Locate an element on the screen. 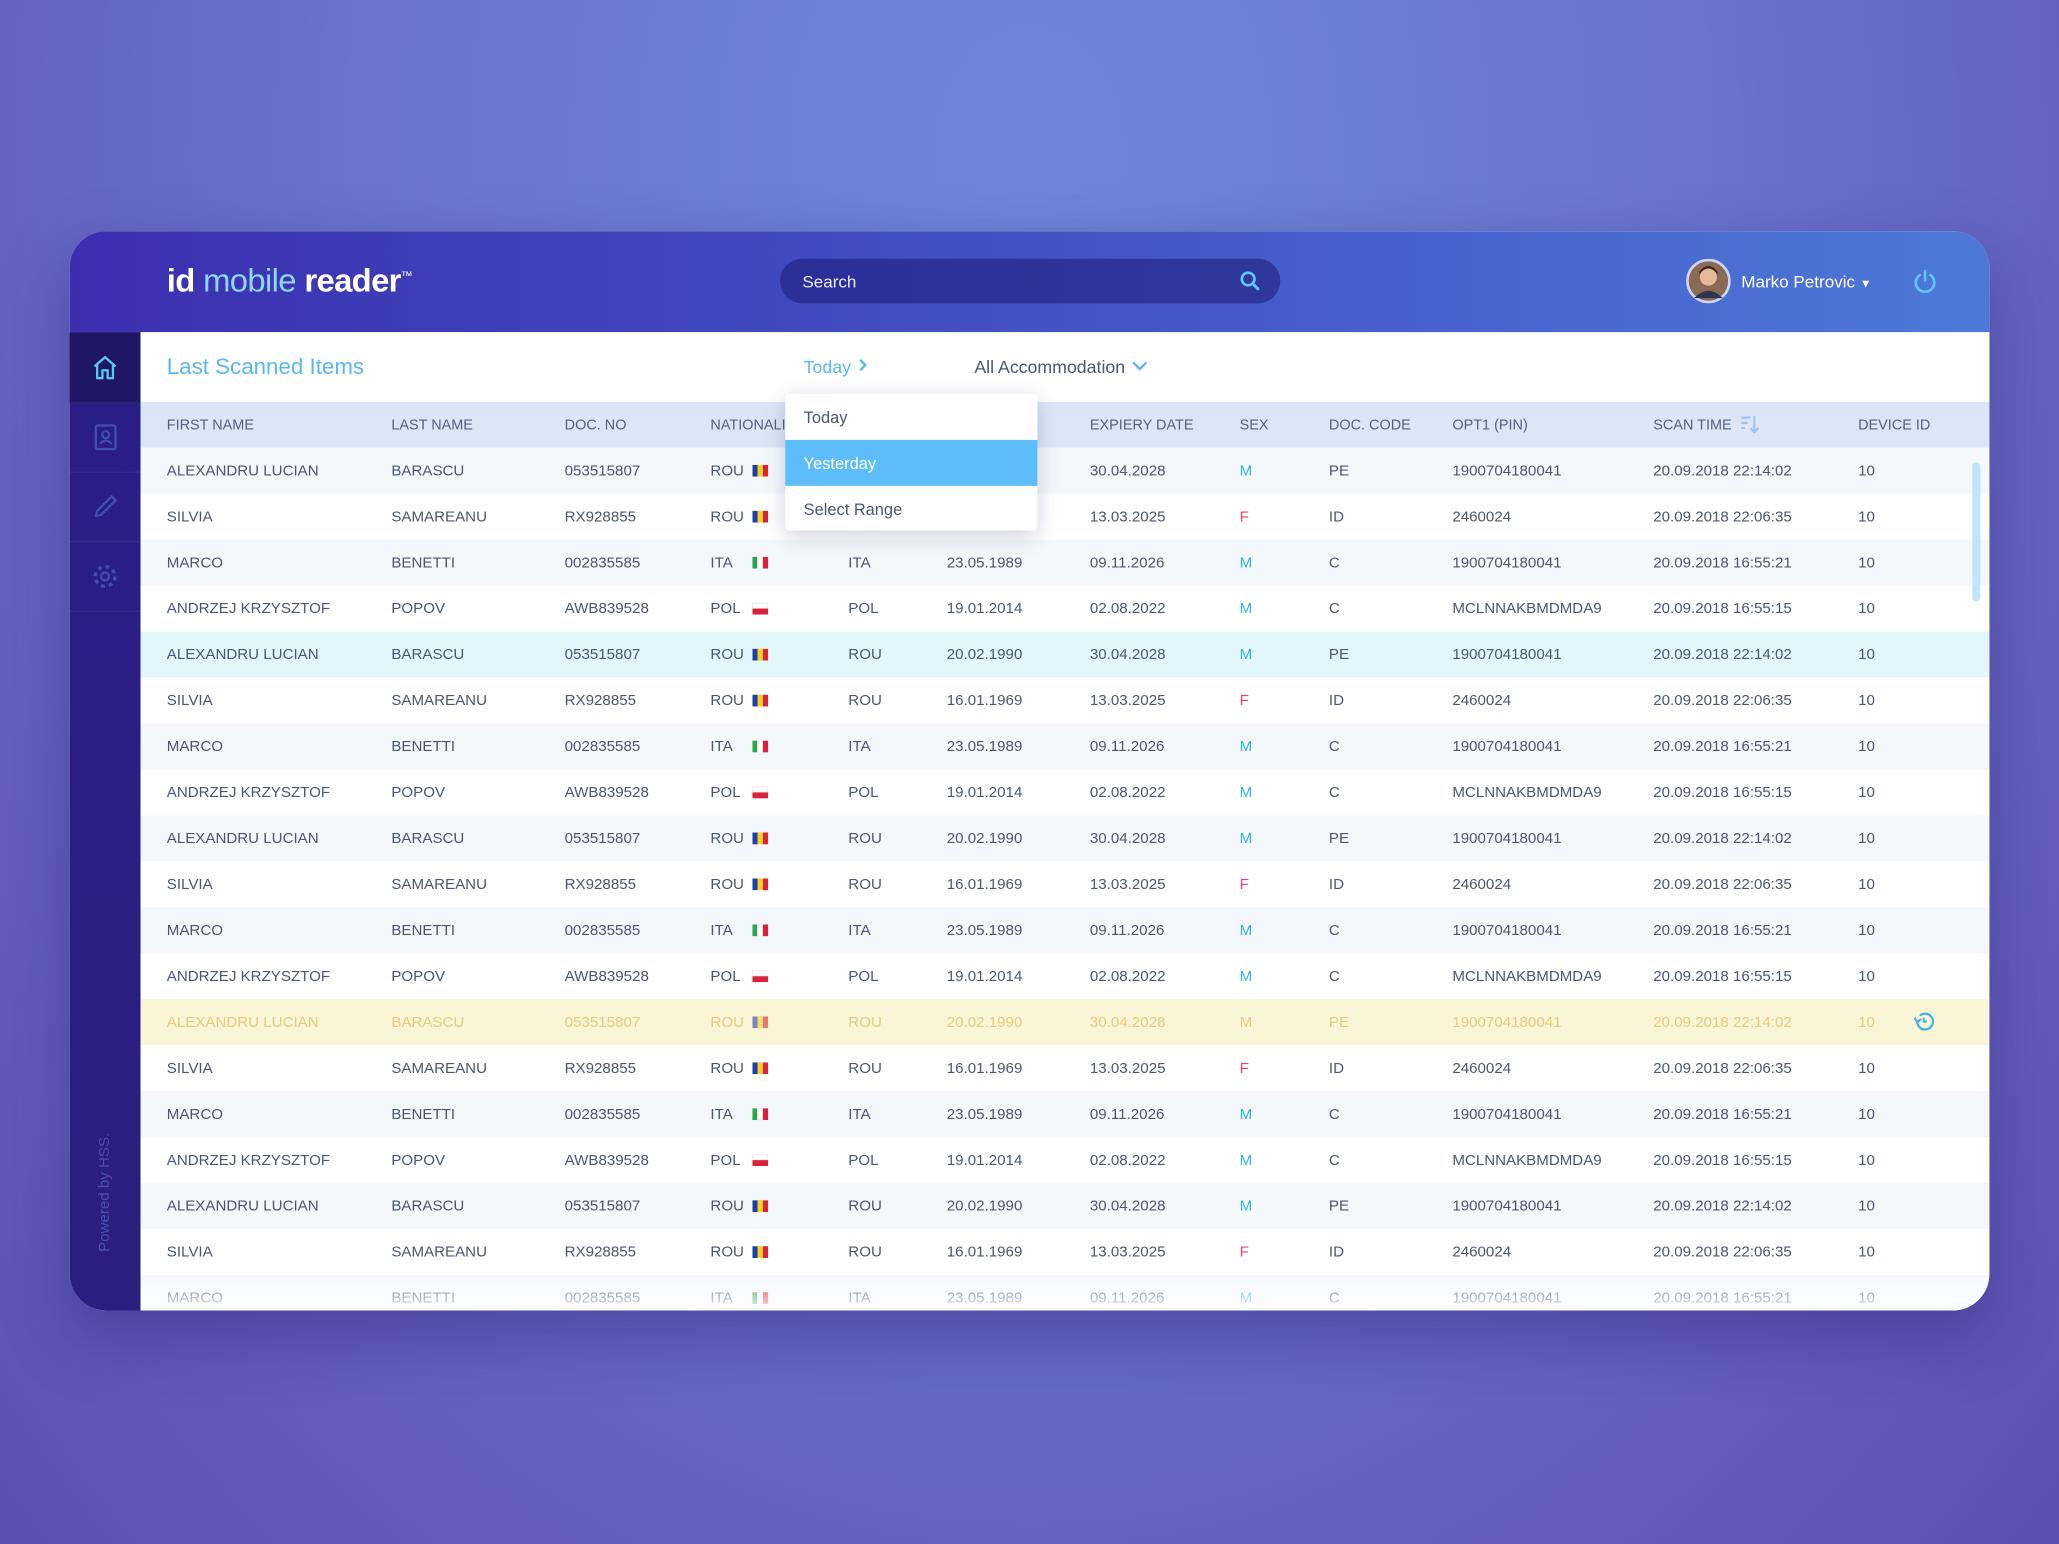 The image size is (2059, 1544). cell: MARCO is located at coordinates (194, 747).